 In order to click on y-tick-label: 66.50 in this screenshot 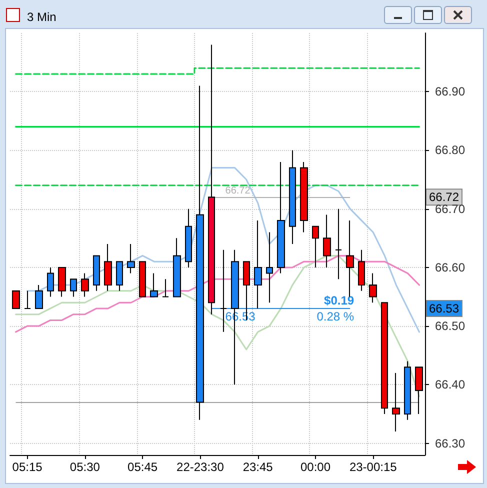, I will do `click(450, 326)`.